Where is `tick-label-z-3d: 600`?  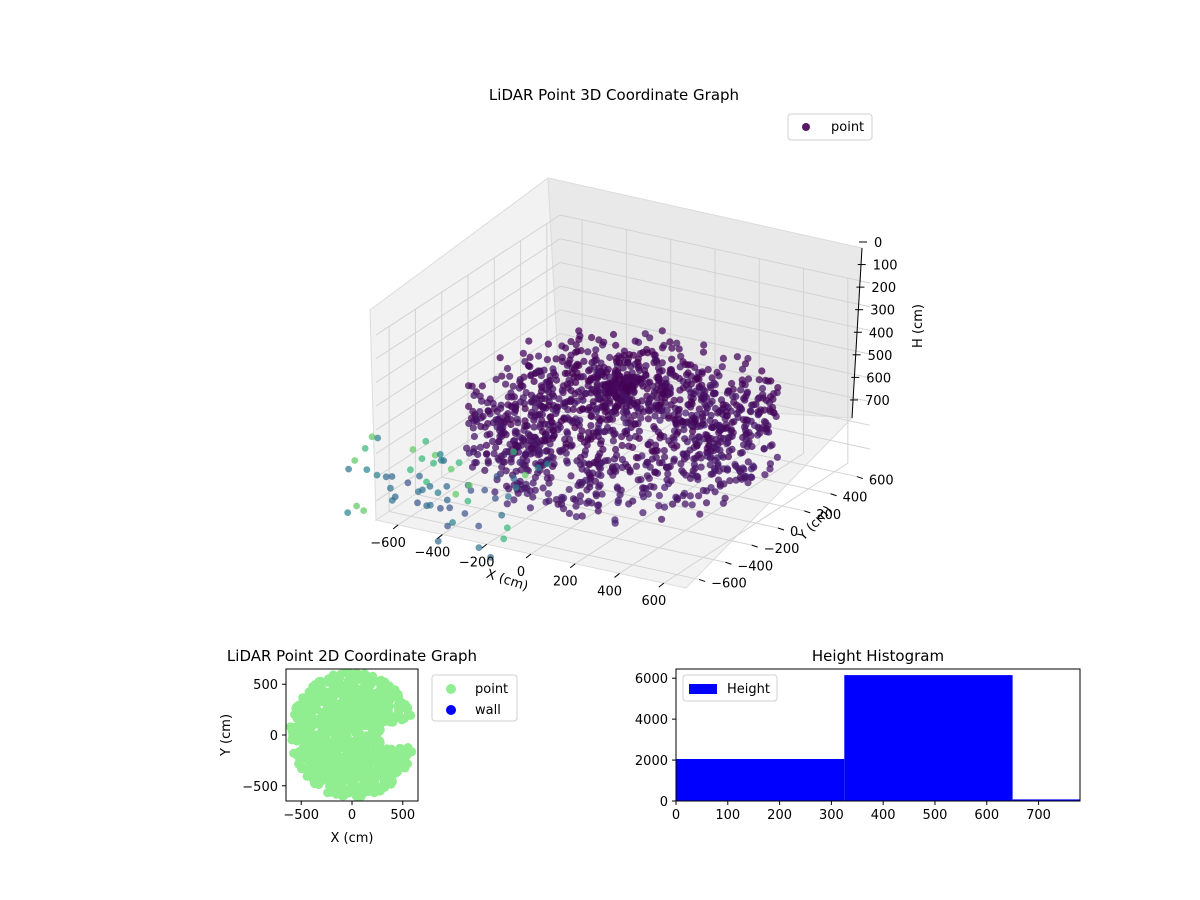 tick-label-z-3d: 600 is located at coordinates (878, 378).